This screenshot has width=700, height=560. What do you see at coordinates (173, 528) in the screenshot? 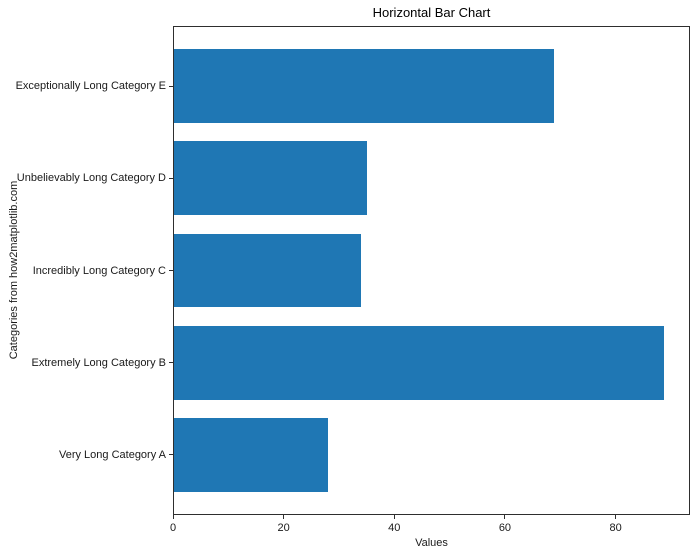
I see `x-tick-label: 0` at bounding box center [173, 528].